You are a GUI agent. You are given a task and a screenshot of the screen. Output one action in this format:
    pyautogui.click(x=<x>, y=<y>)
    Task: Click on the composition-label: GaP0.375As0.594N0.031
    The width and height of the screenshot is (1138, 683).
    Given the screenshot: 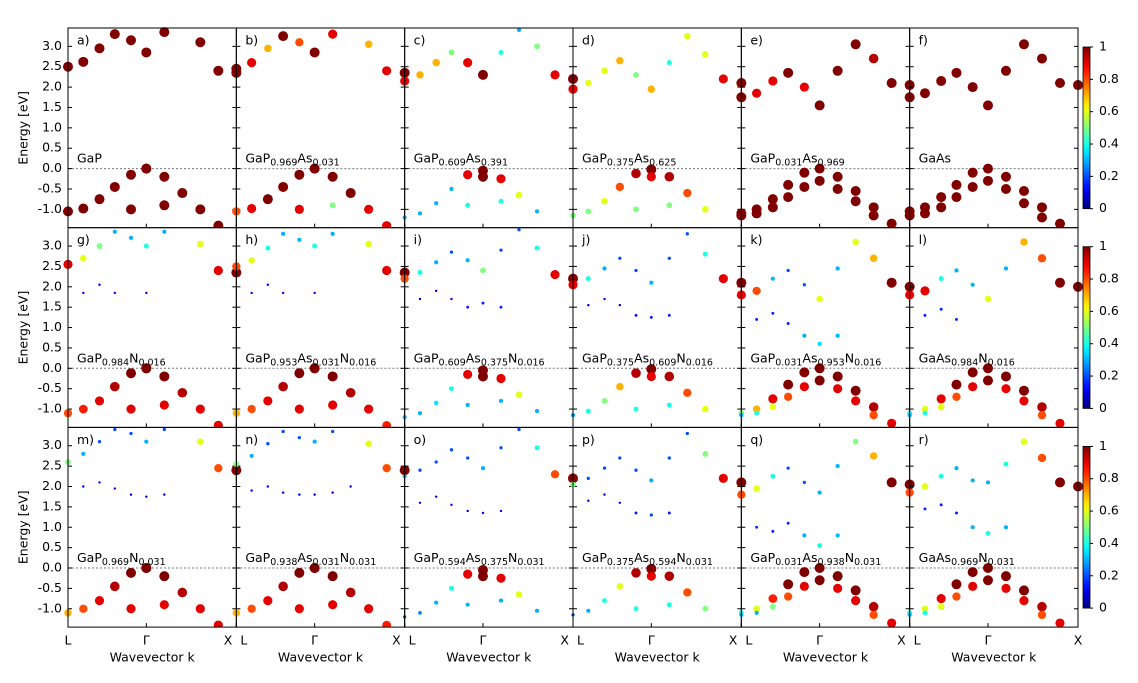 What is the action you would take?
    pyautogui.click(x=647, y=559)
    